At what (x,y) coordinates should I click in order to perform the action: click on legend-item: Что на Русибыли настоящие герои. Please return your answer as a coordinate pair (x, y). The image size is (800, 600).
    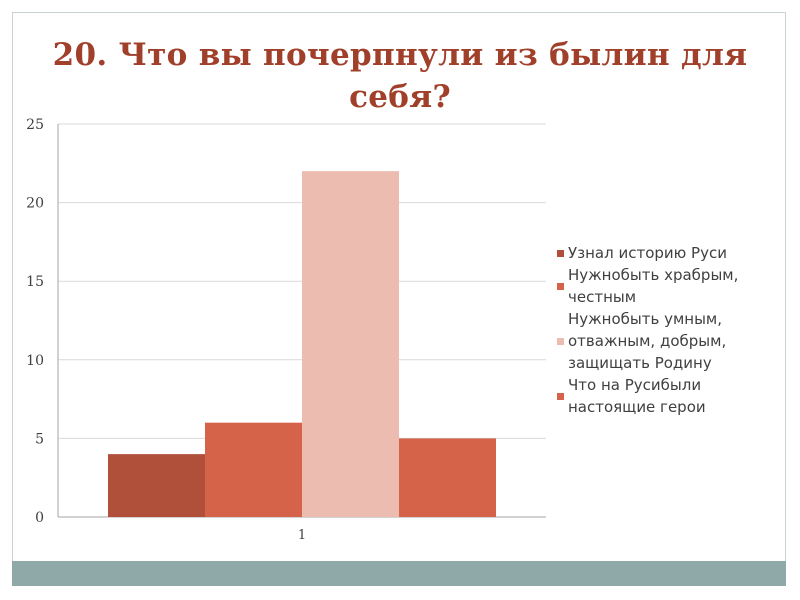
    Looking at the image, I should click on (672, 396).